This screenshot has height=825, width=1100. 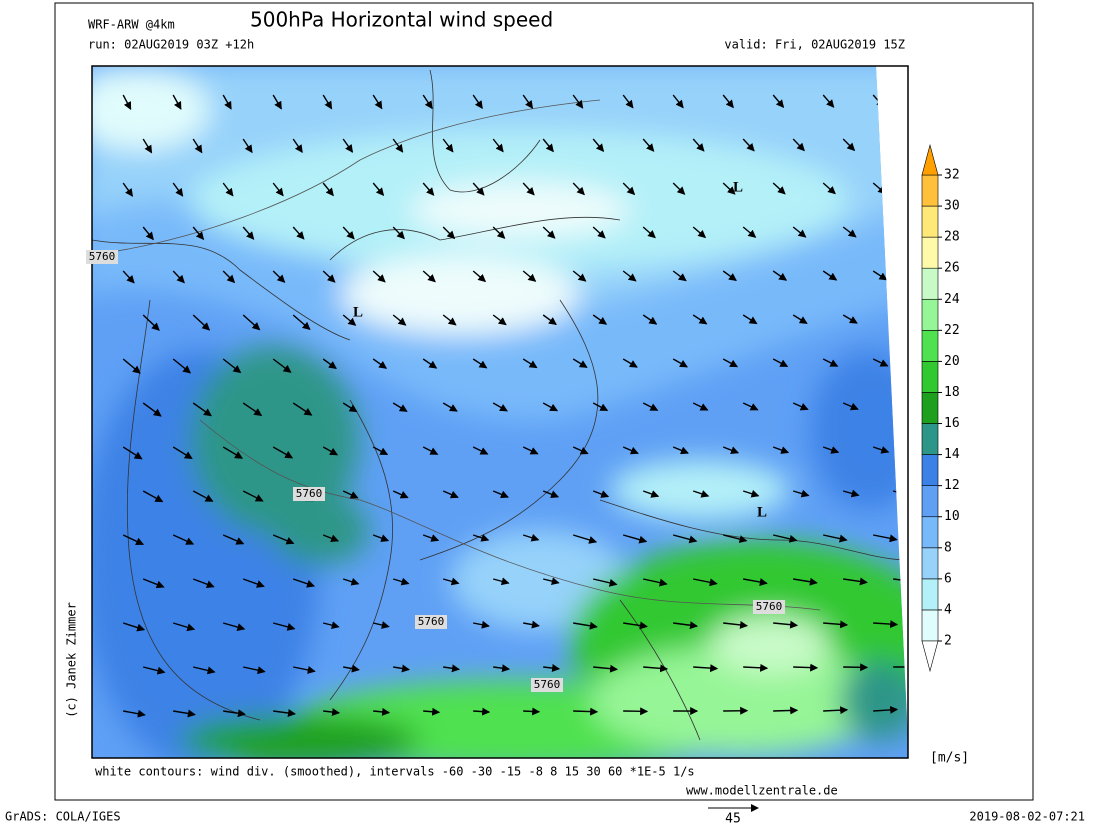 What do you see at coordinates (952, 206) in the screenshot?
I see `colorbar-tick-label: 30` at bounding box center [952, 206].